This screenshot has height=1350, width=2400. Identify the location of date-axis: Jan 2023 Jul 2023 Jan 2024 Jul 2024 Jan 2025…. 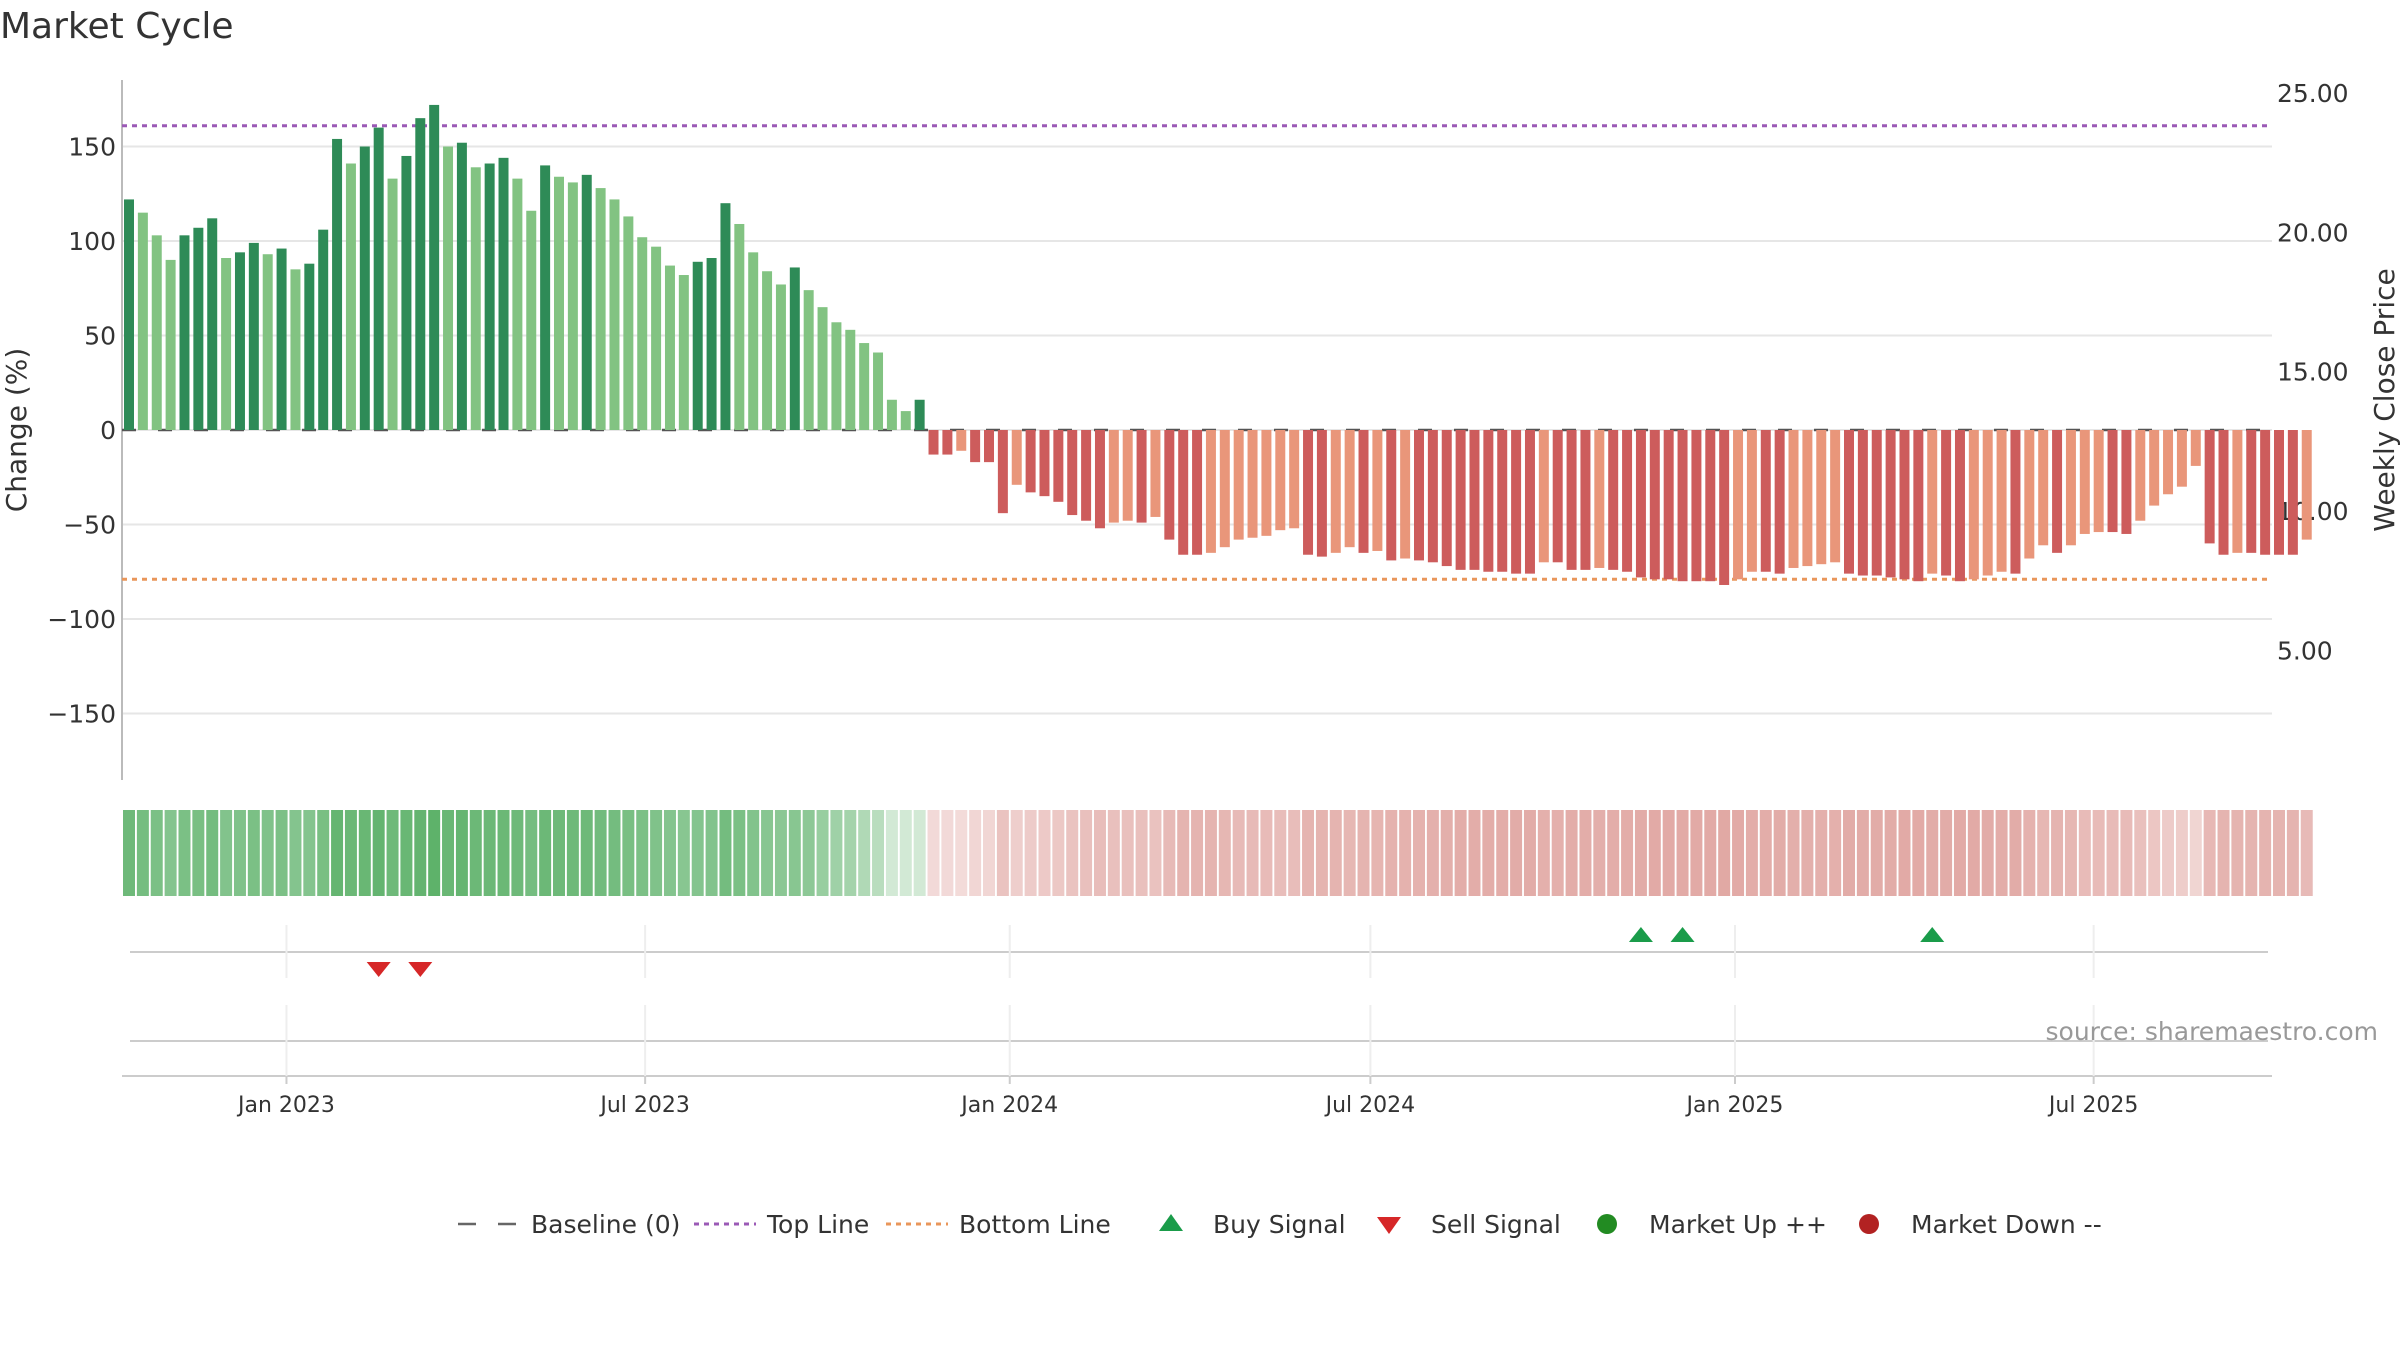
(1187, 1097).